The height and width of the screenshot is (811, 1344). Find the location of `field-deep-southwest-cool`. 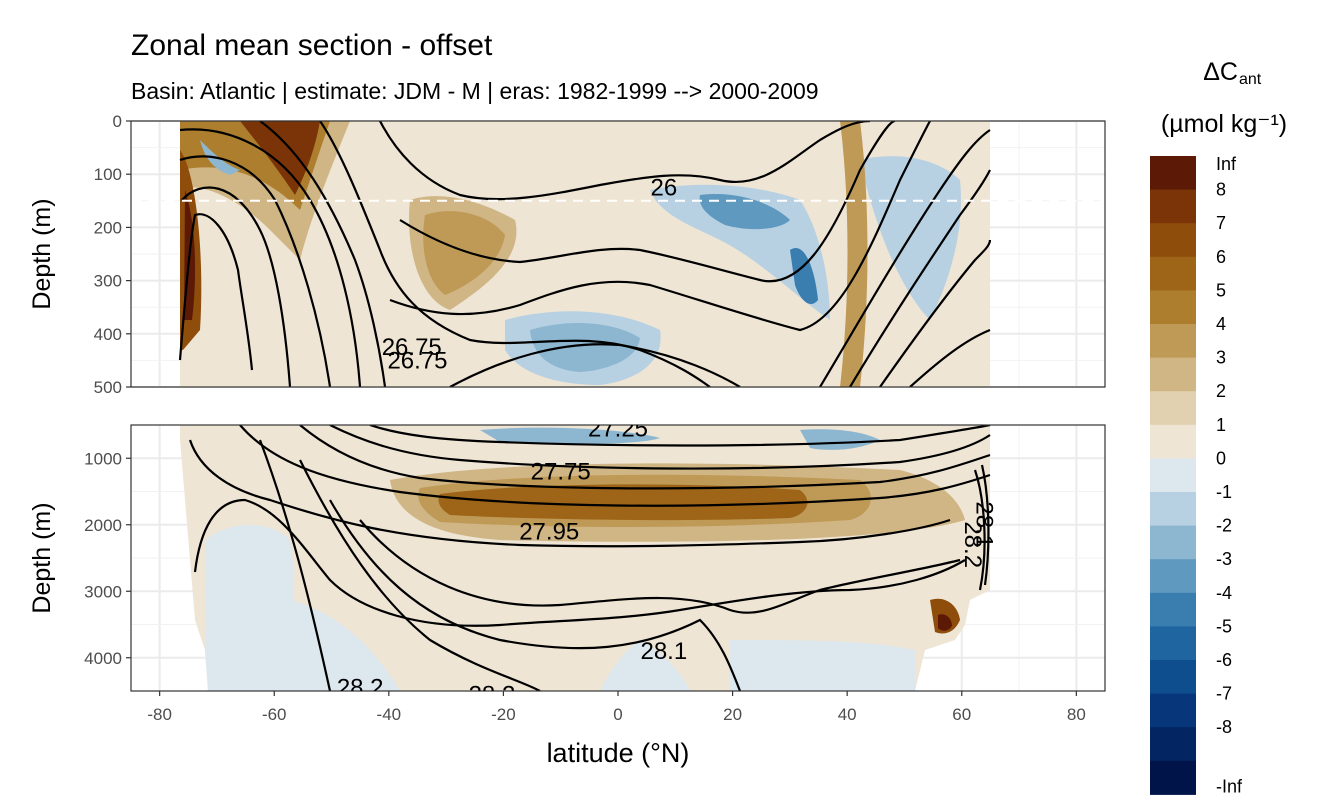

field-deep-southwest-cool is located at coordinates (340, 645).